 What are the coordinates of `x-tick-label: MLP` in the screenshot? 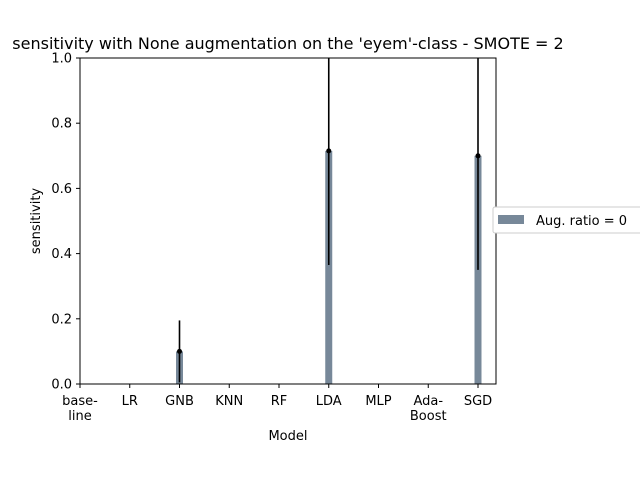 It's located at (378, 401).